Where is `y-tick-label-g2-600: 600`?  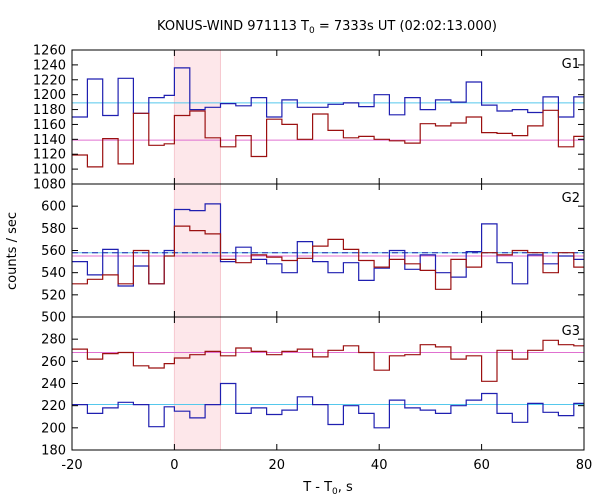 y-tick-label-g2-600: 600 is located at coordinates (53, 207).